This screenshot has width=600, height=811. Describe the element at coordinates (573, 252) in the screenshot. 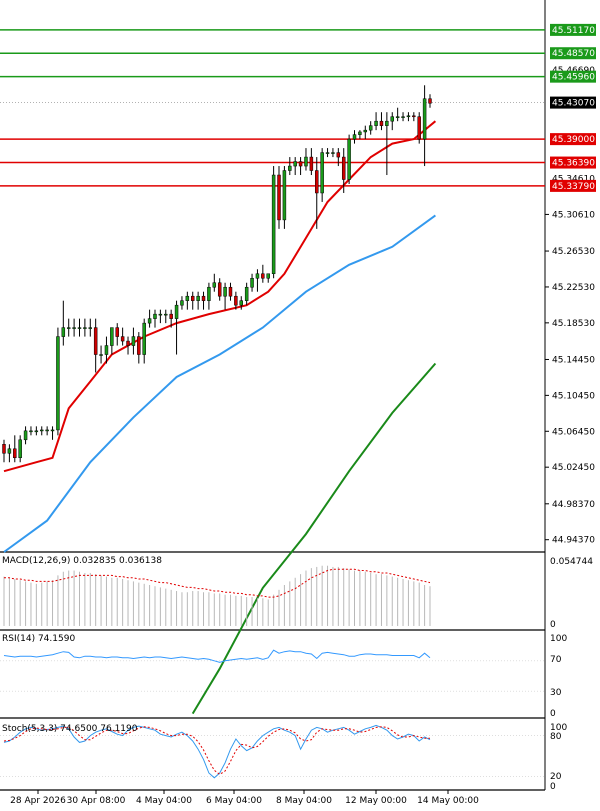

I see `price-tick-label: 45.26530` at that location.